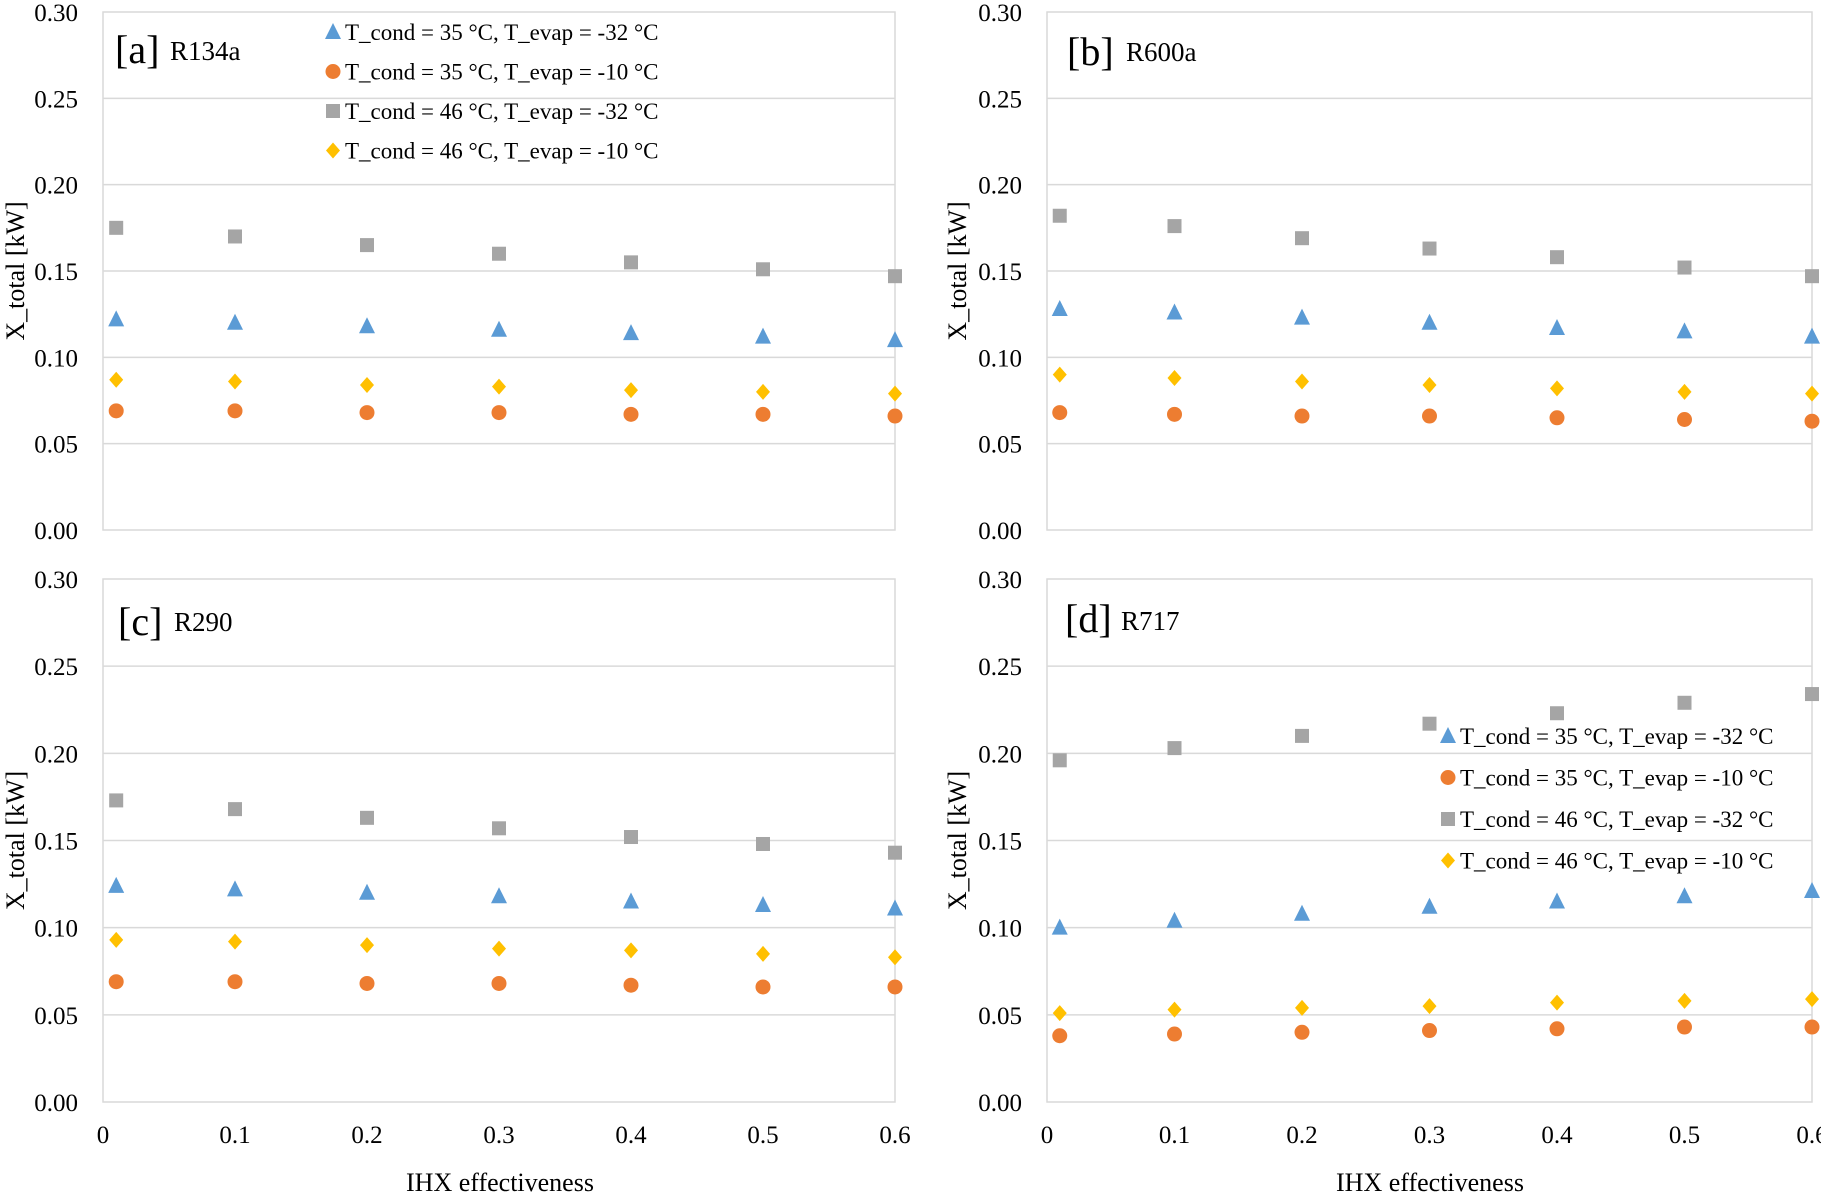 This screenshot has width=1821, height=1194. Describe the element at coordinates (1161, 52) in the screenshot. I see `panel-title: R600a` at that location.